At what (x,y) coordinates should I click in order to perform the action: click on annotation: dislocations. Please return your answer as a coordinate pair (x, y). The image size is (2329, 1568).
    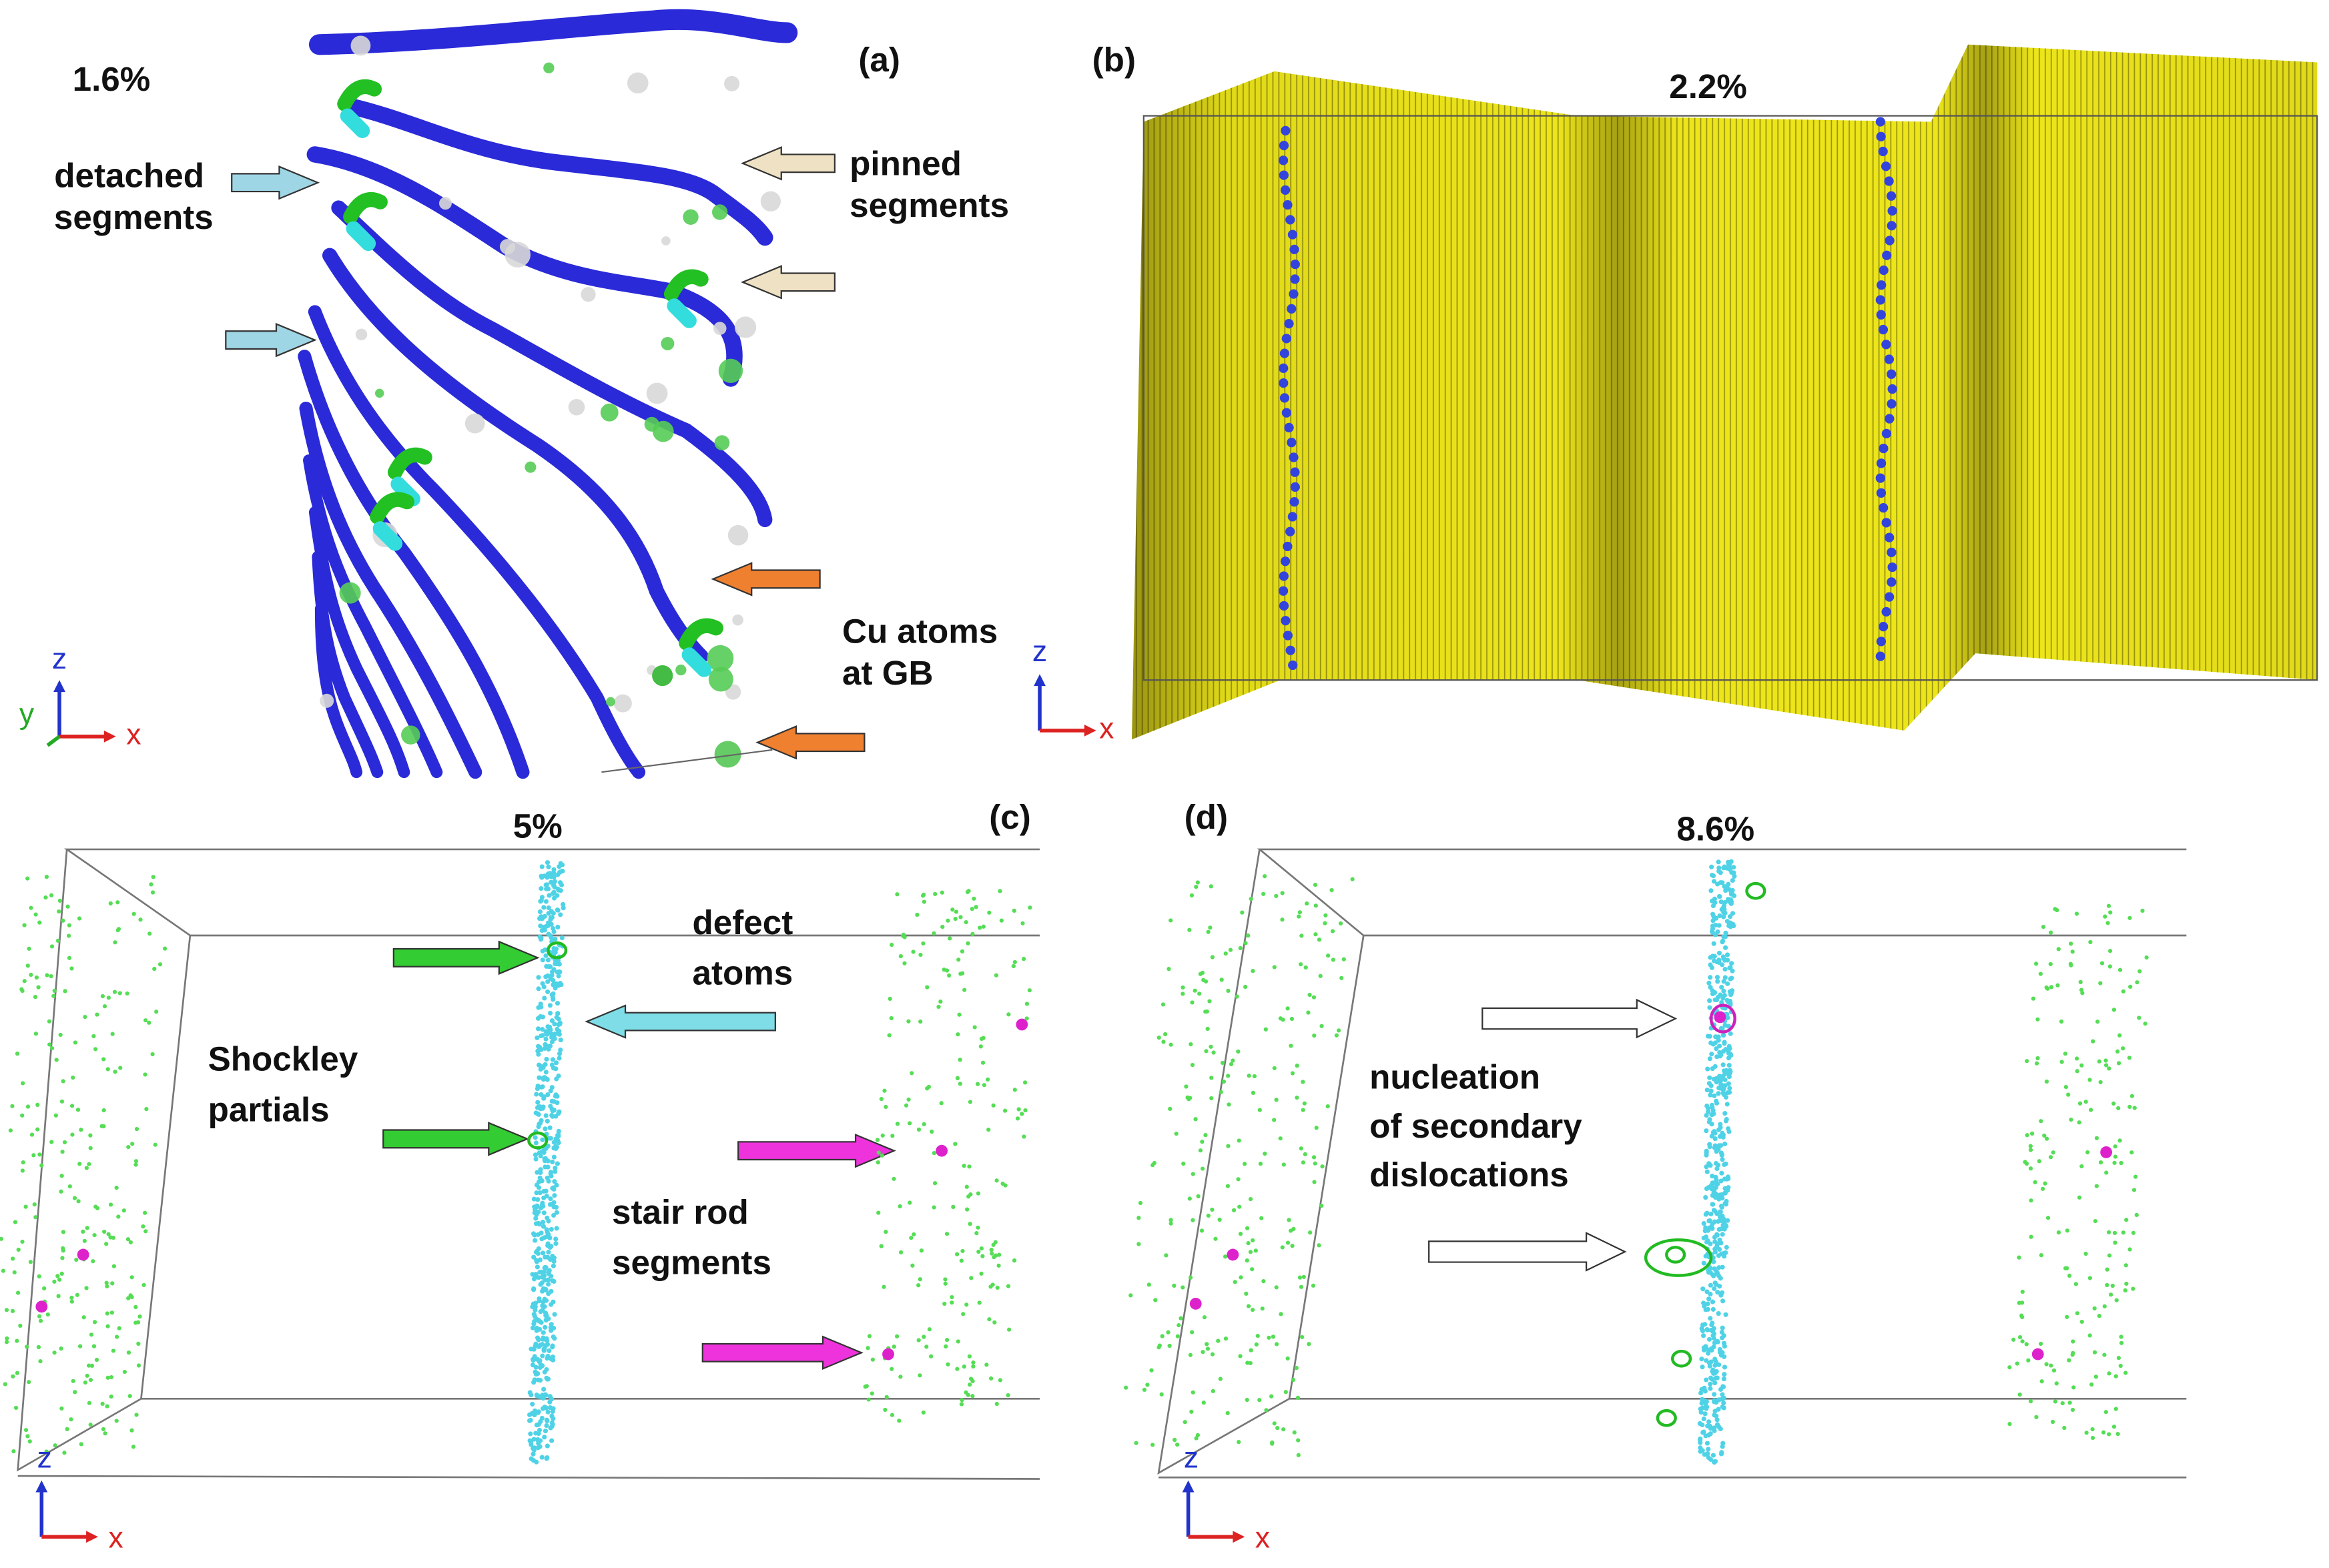
    Looking at the image, I should click on (1469, 1175).